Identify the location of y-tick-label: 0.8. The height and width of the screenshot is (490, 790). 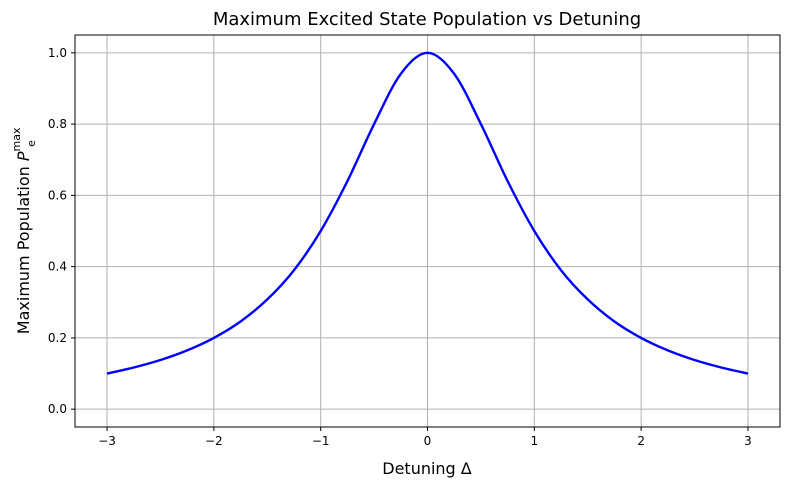
(57, 124).